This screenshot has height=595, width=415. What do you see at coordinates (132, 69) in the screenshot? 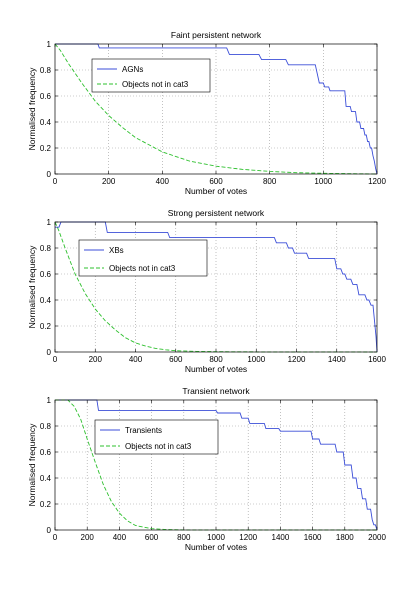
I see `legend-label: AGNs` at bounding box center [132, 69].